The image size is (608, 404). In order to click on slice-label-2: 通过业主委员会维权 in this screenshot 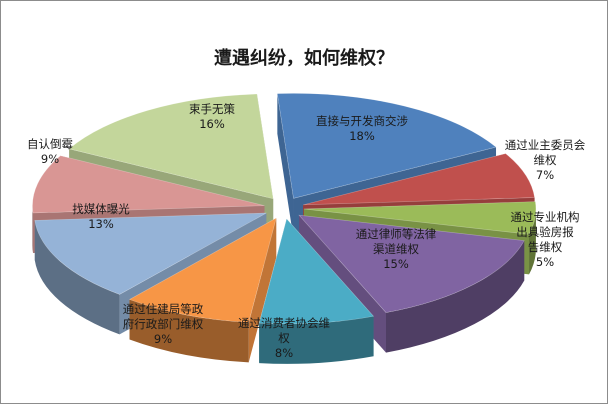, I will do `click(545, 152)`.